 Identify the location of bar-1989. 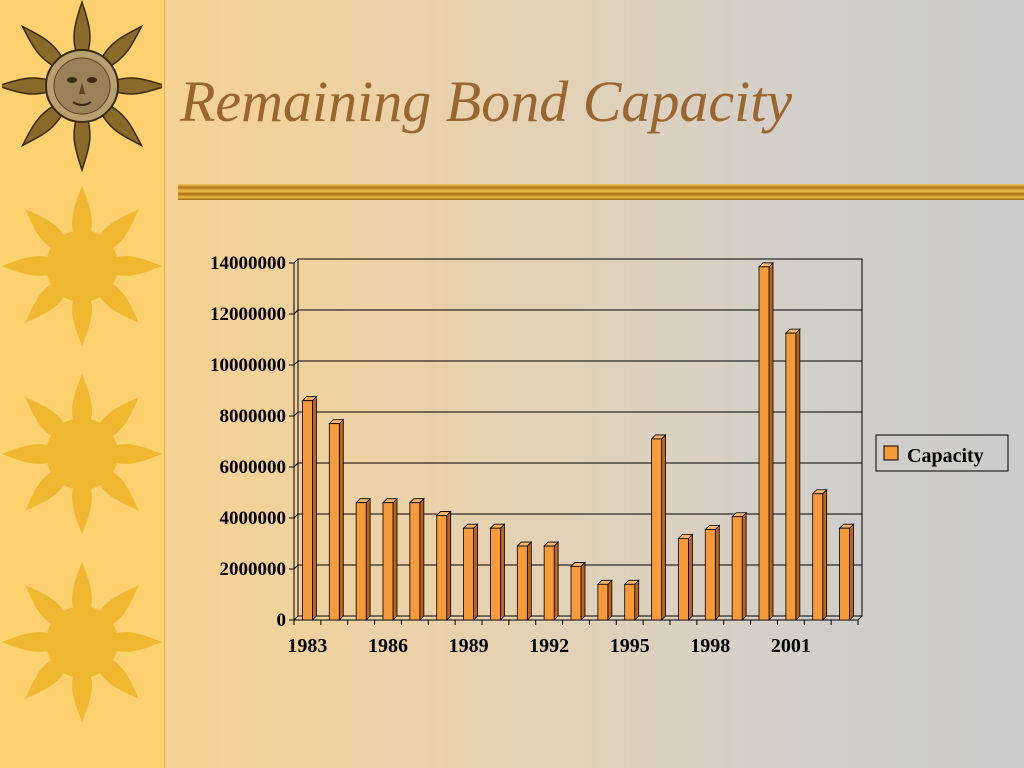
(470, 572).